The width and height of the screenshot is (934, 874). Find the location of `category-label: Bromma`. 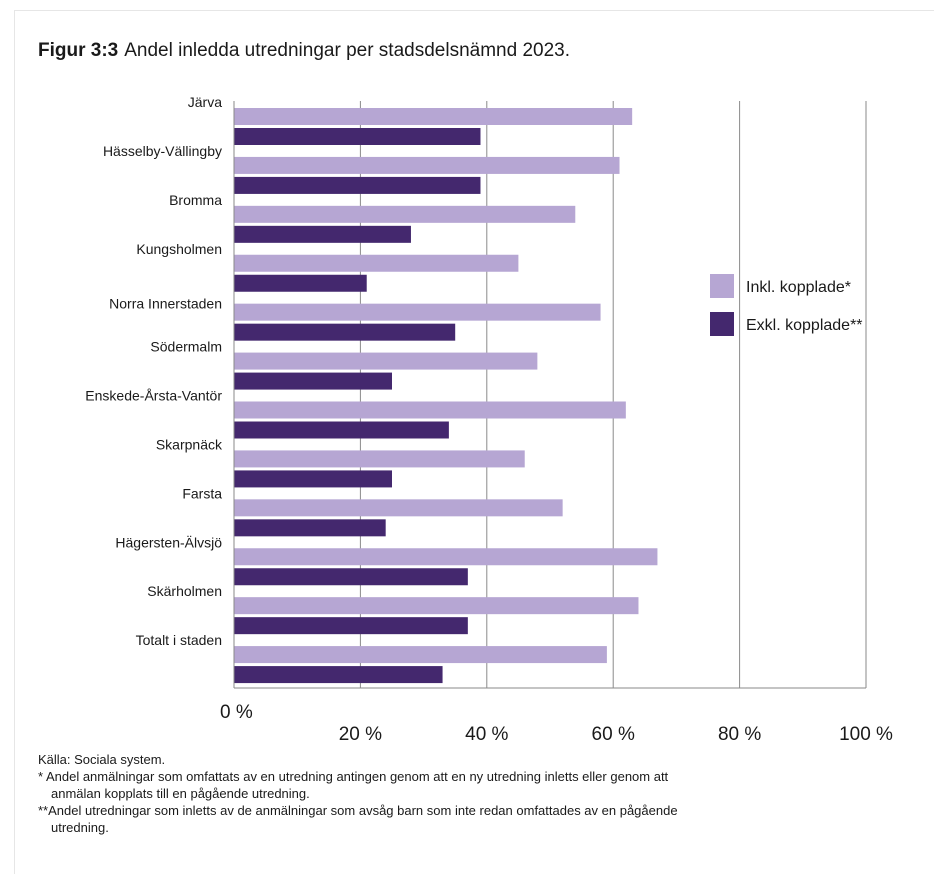

category-label: Bromma is located at coordinates (195, 200).